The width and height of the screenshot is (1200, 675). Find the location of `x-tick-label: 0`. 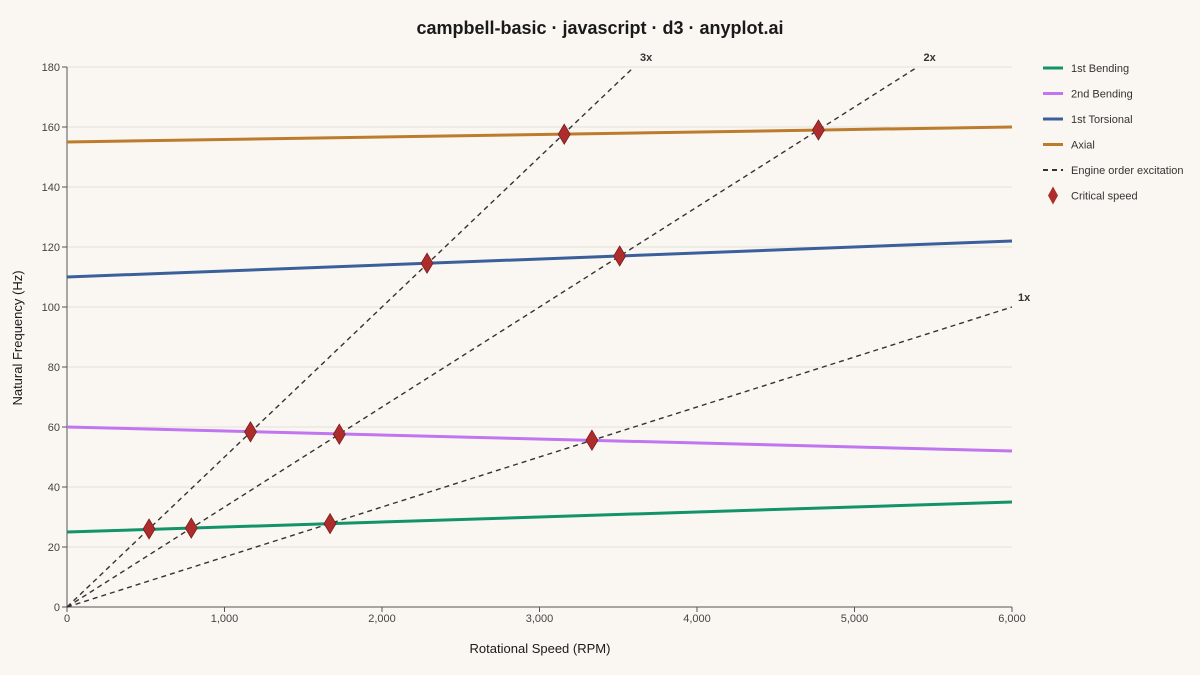

x-tick-label: 0 is located at coordinates (67, 619).